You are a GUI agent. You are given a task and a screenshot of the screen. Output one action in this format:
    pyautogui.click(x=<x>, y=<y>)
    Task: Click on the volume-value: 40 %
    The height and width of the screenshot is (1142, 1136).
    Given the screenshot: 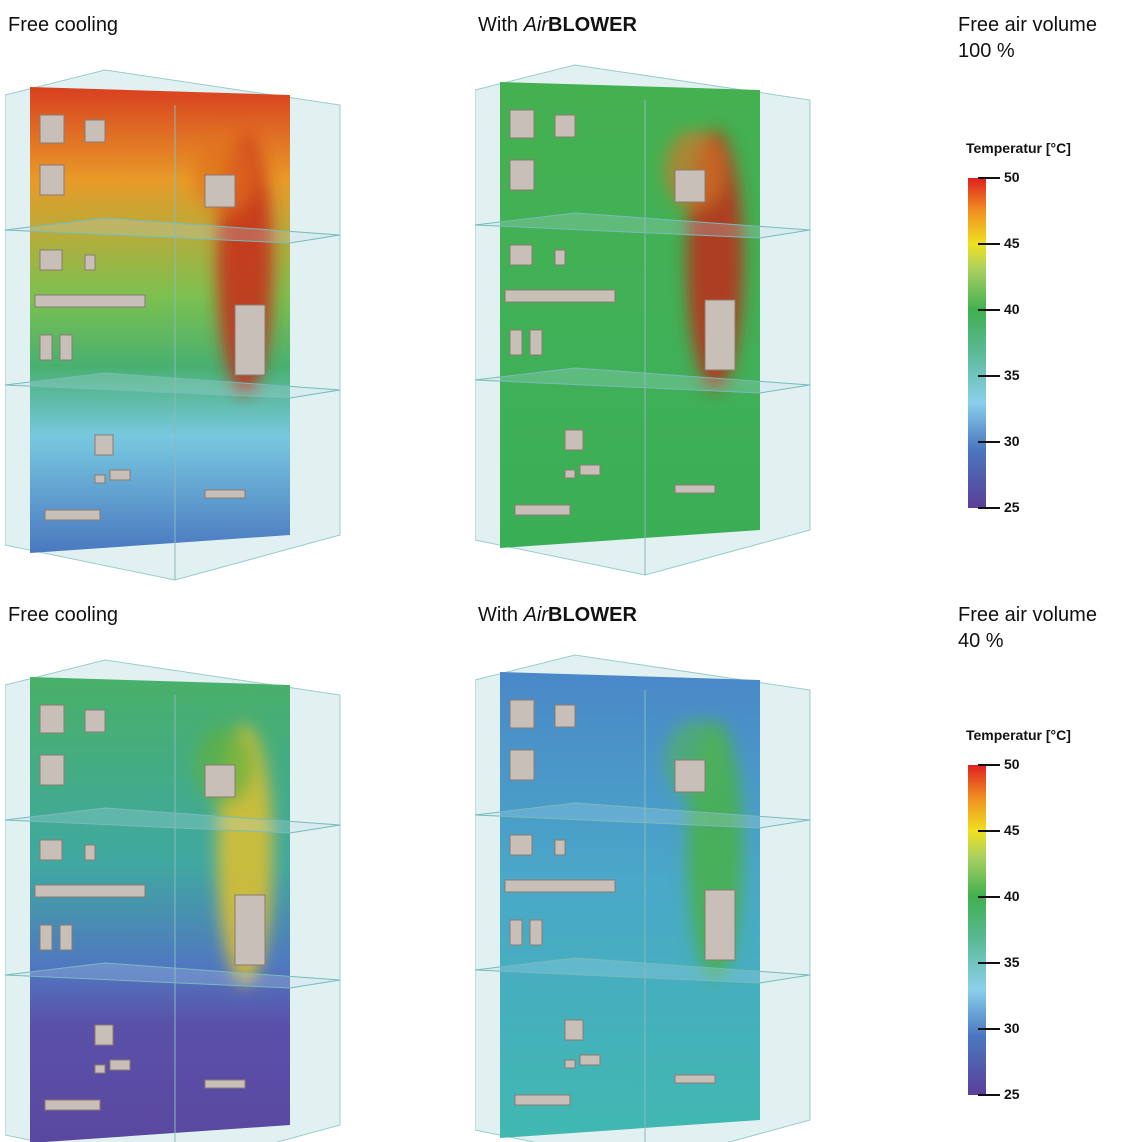 What is the action you would take?
    pyautogui.click(x=981, y=641)
    